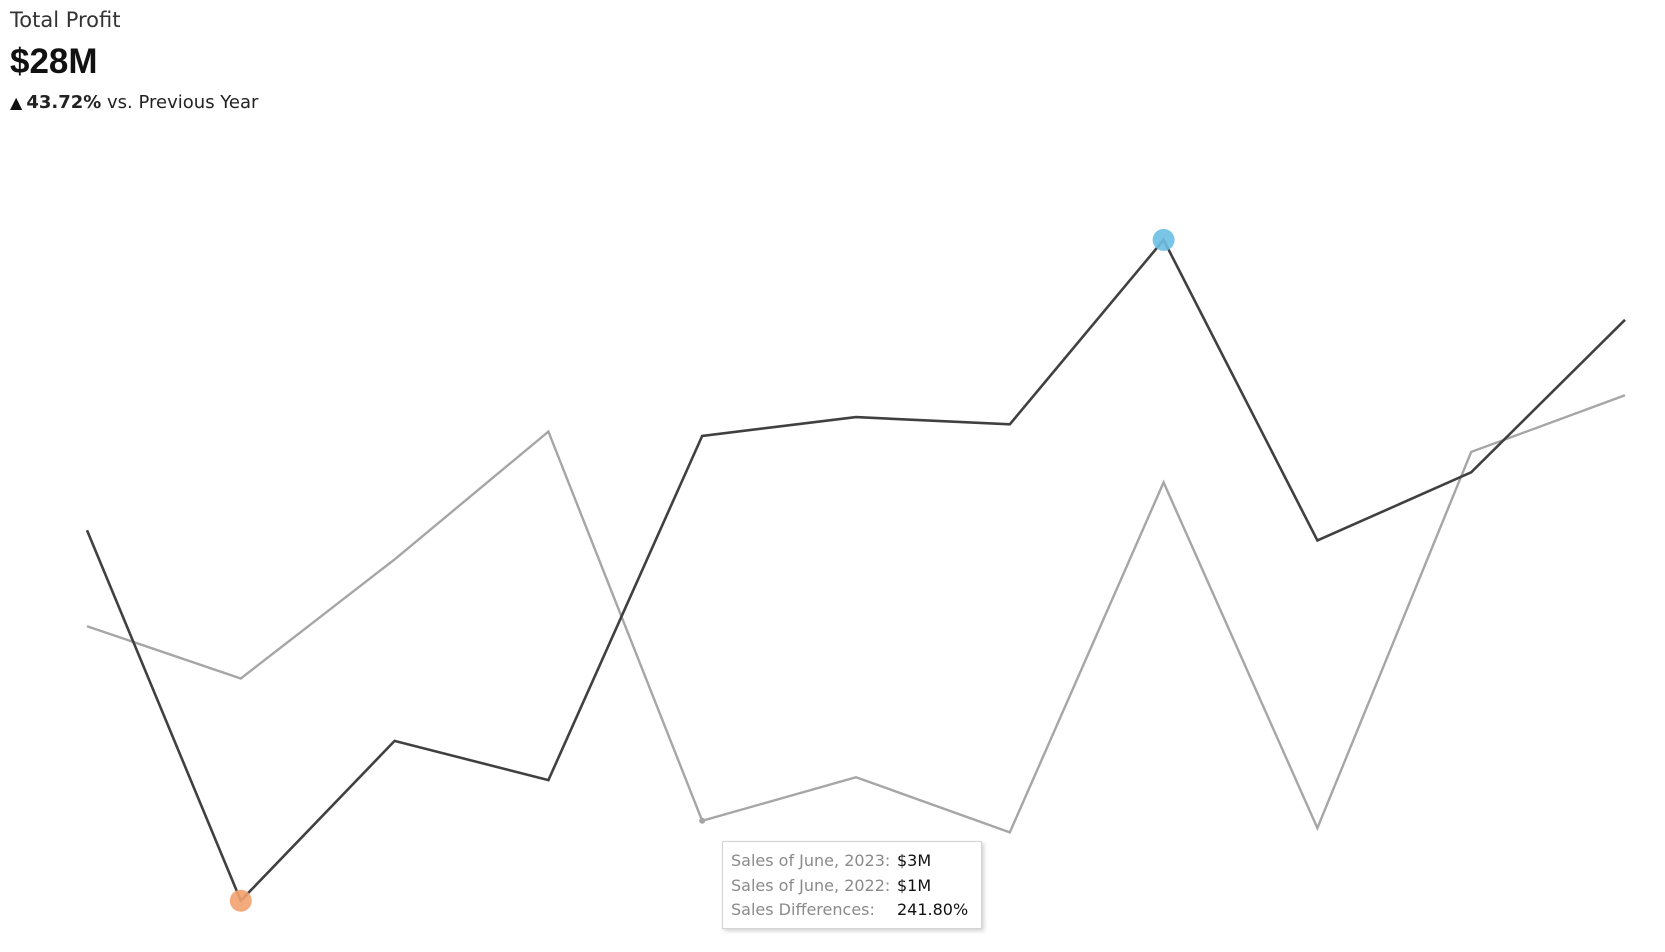 This screenshot has height=952, width=1665. What do you see at coordinates (183, 102) in the screenshot?
I see `kpi-change-label: vs. Previous Year` at bounding box center [183, 102].